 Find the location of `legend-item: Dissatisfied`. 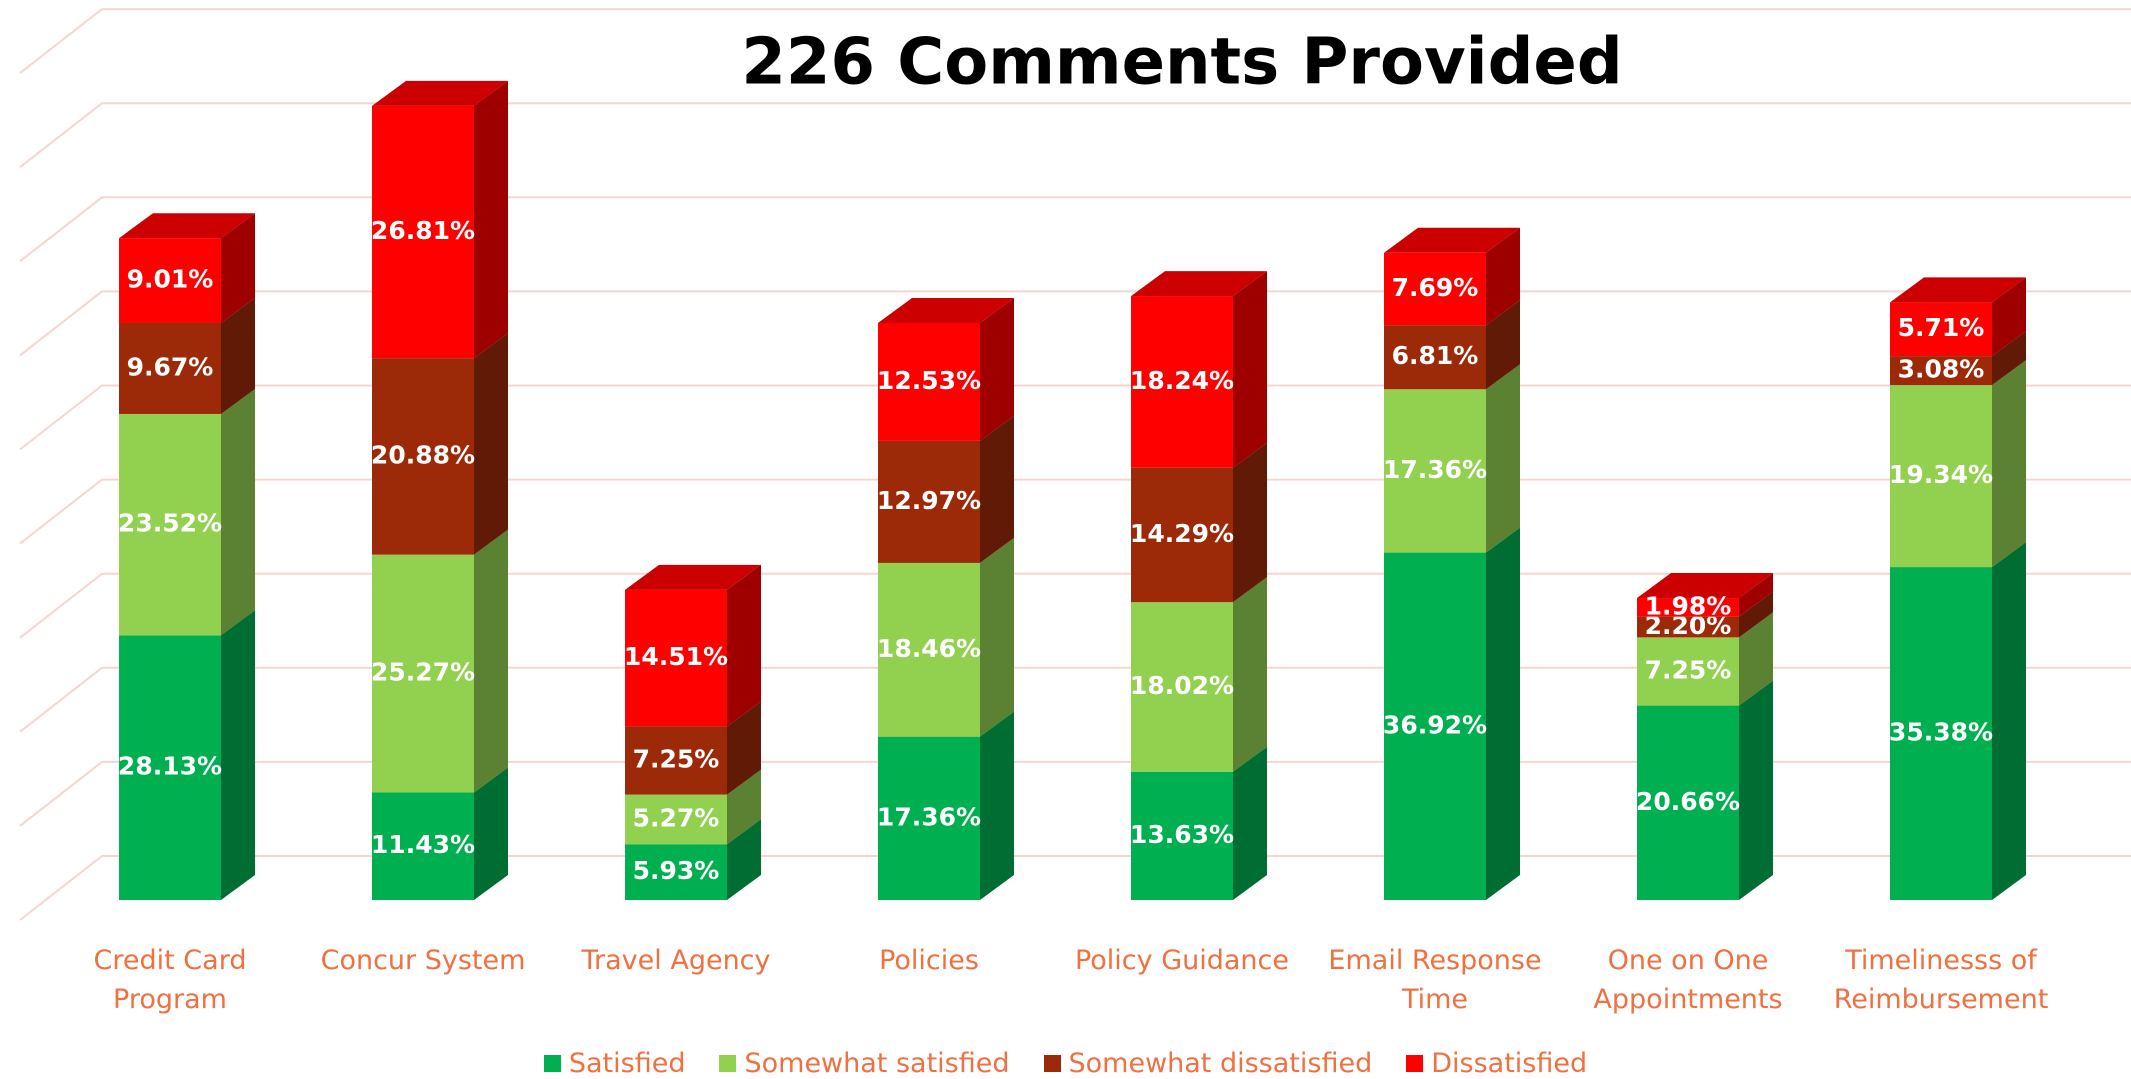

legend-item: Dissatisfied is located at coordinates (1496, 1063).